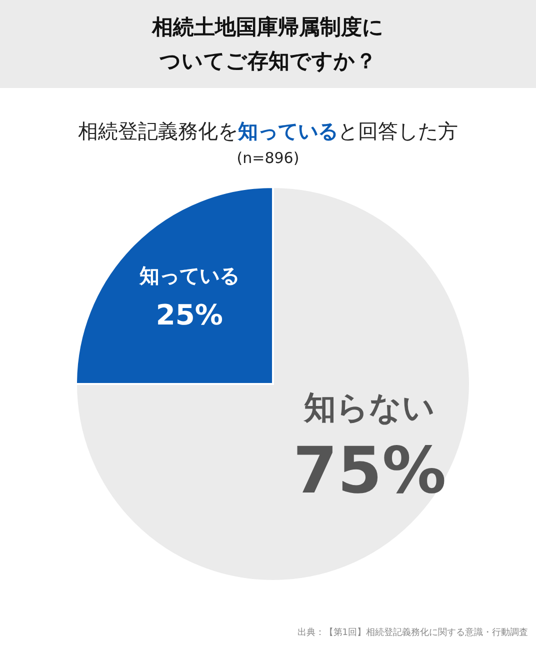 The width and height of the screenshot is (536, 647). I want to click on slice-label: 知らない, so click(369, 407).